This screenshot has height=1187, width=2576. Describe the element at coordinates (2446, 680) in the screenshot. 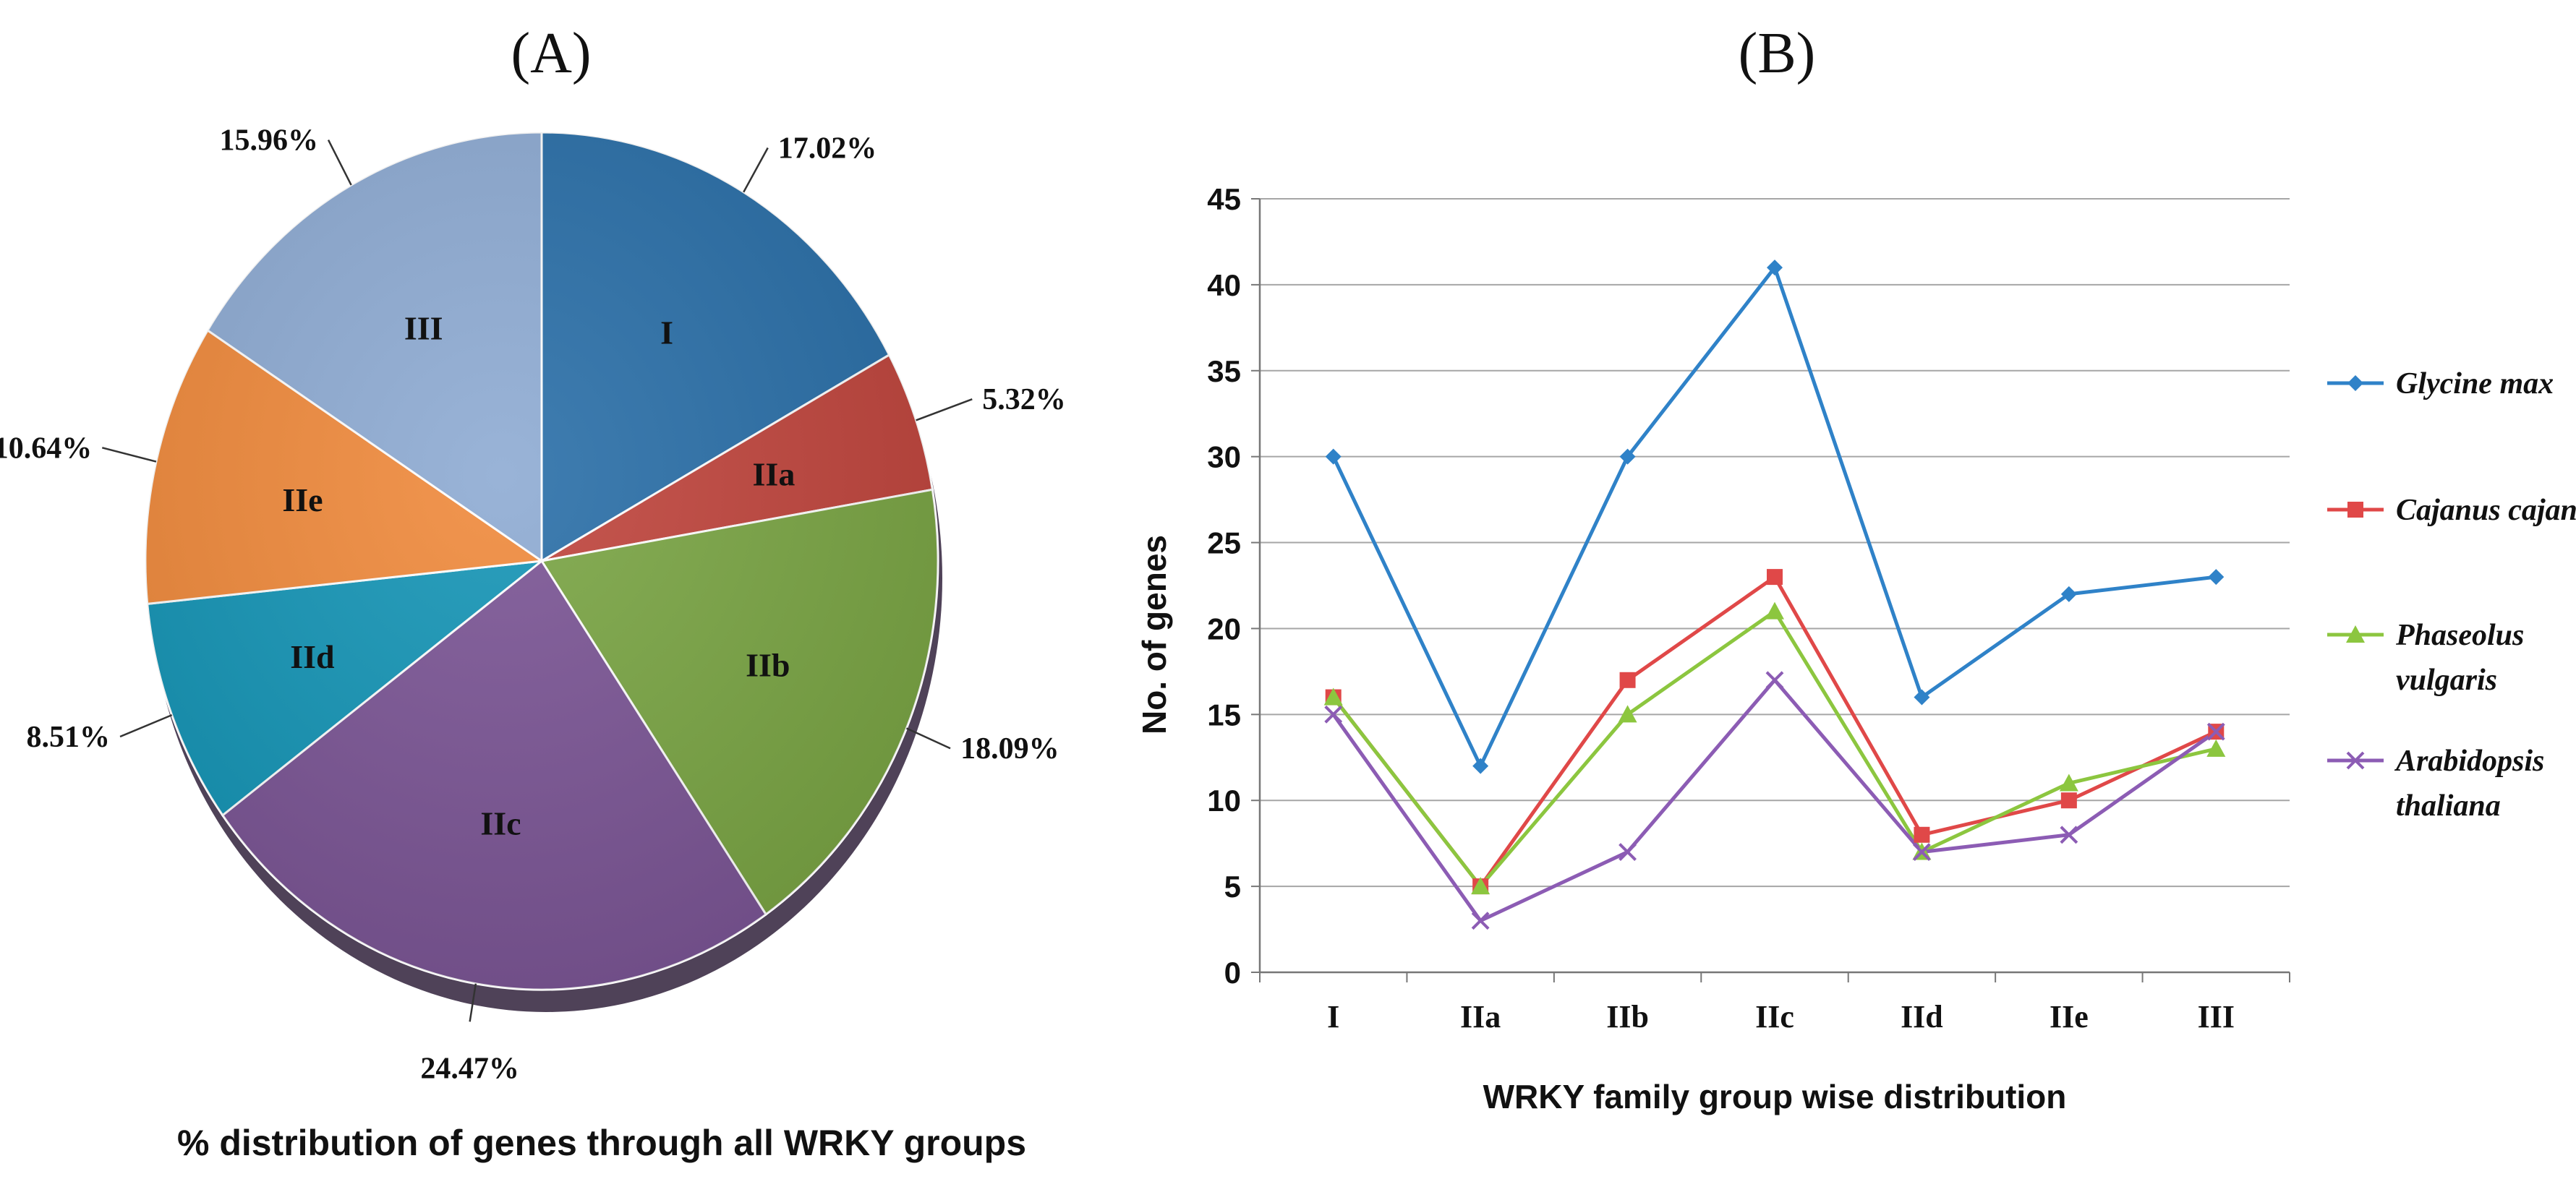

I see `legend-label-phaseolus-vulgaris-line2: vulgaris` at that location.